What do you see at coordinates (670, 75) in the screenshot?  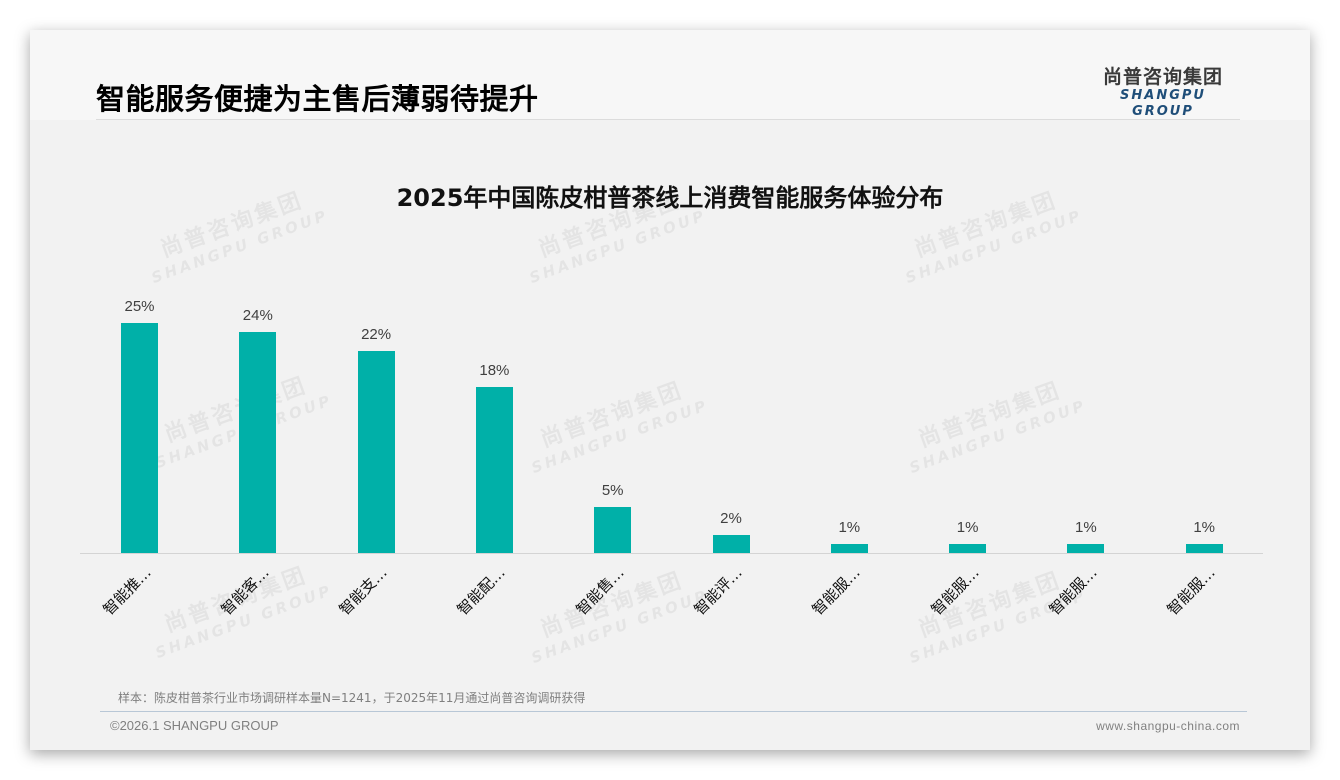 I see `header-band` at bounding box center [670, 75].